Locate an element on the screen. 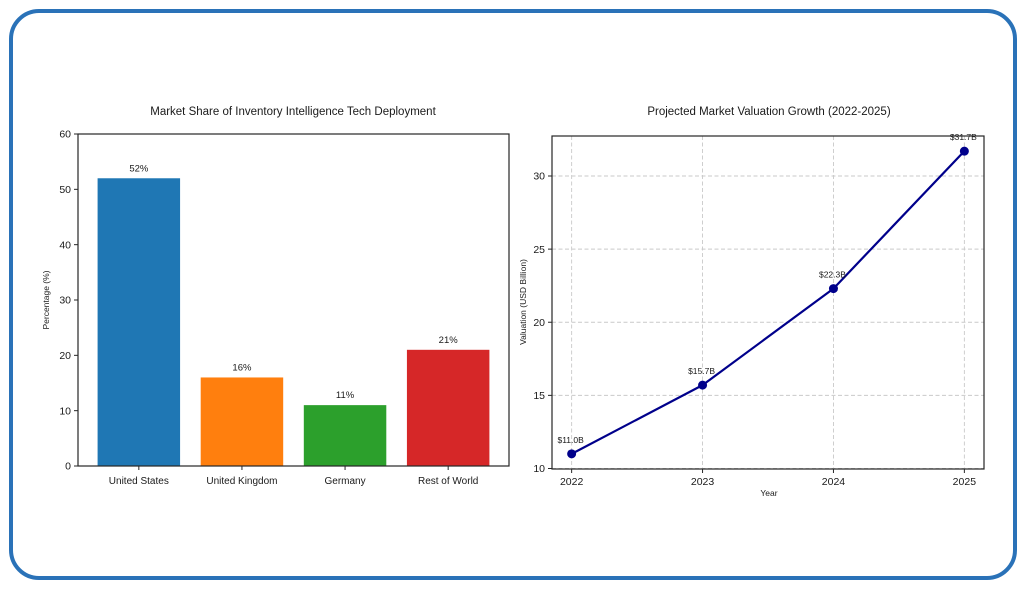 This screenshot has width=1026, height=589. bar-chart-y-tick-label: 40 is located at coordinates (65, 245).